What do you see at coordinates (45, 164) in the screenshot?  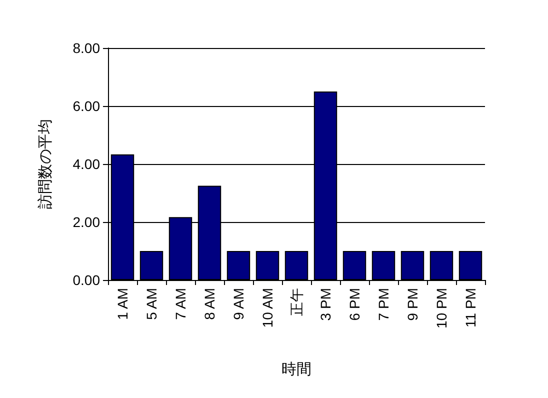 I see `y-axis-title: 訪問数の平均` at bounding box center [45, 164].